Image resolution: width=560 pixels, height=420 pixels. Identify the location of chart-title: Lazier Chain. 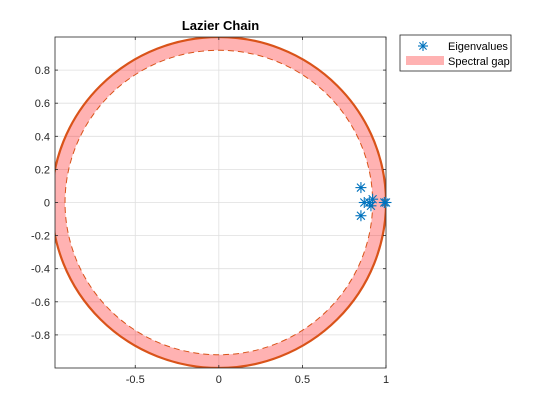
(220, 25).